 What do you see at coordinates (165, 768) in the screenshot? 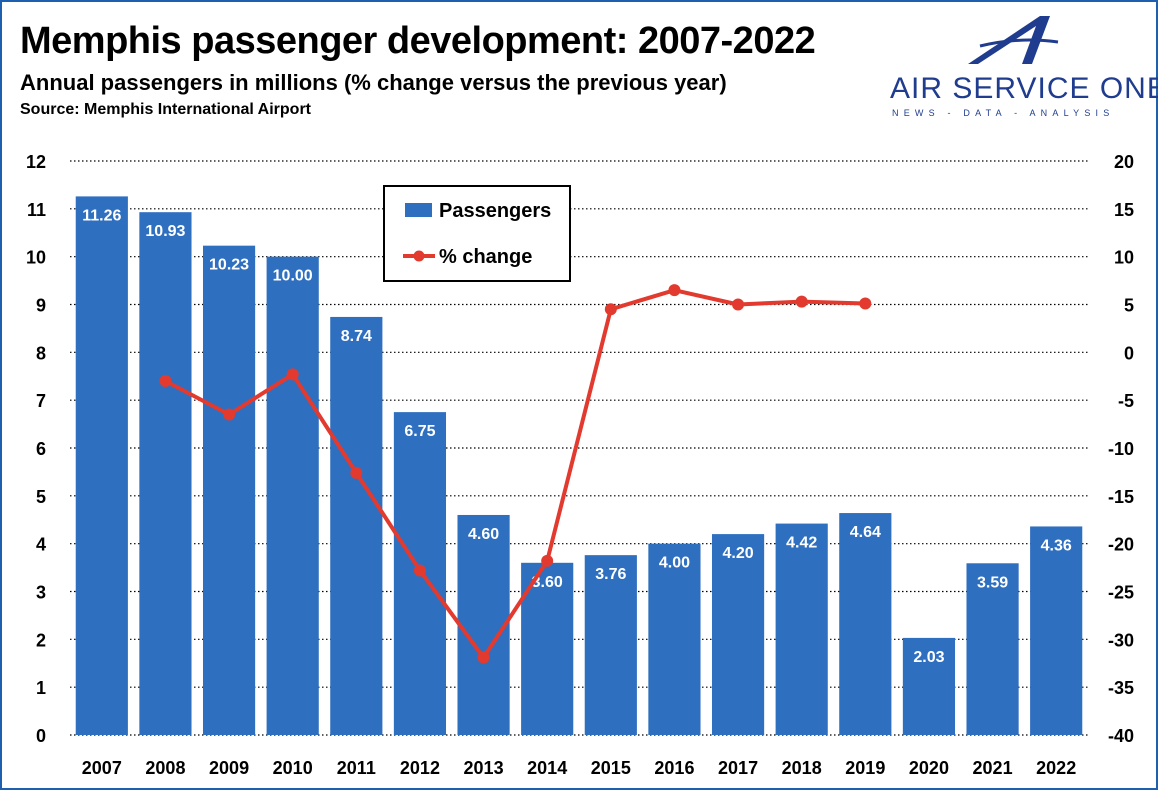
I see `x-tick-label: 2008` at bounding box center [165, 768].